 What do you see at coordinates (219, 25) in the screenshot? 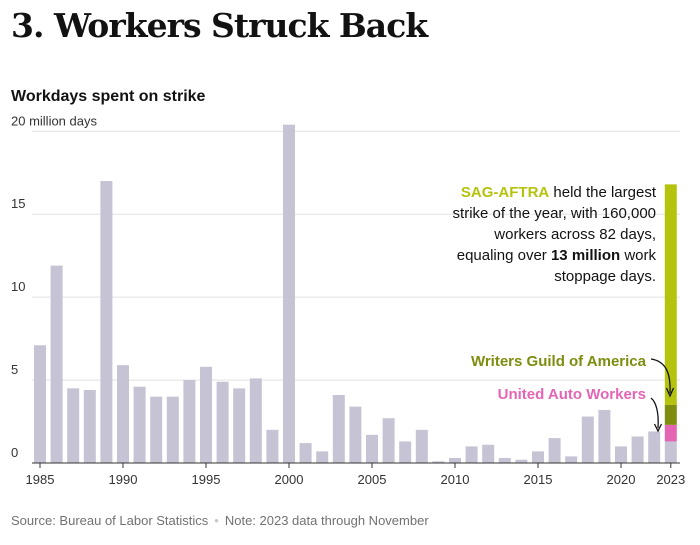
I see `page-title: 3. Workers Struck Back` at bounding box center [219, 25].